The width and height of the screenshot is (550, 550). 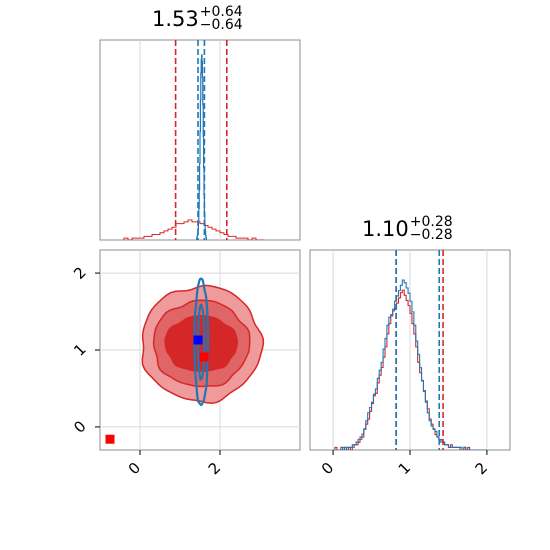 I want to click on panel-bottom-right-blue-histogram, so click(x=410, y=364).